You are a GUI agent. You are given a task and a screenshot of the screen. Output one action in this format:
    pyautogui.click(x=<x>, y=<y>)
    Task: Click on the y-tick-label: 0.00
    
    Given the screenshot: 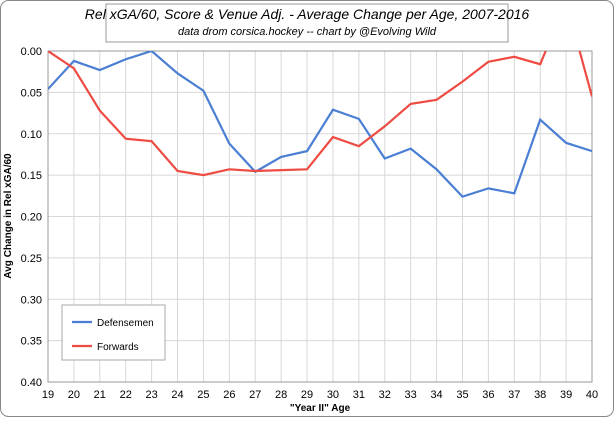 What is the action you would take?
    pyautogui.click(x=31, y=52)
    